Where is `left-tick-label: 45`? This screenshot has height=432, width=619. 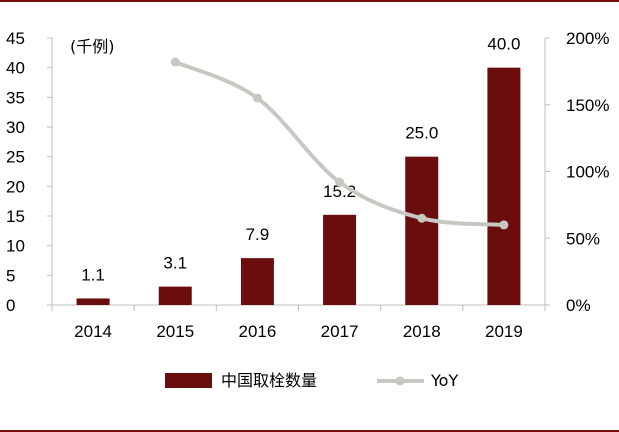 left-tick-label: 45 is located at coordinates (15, 38).